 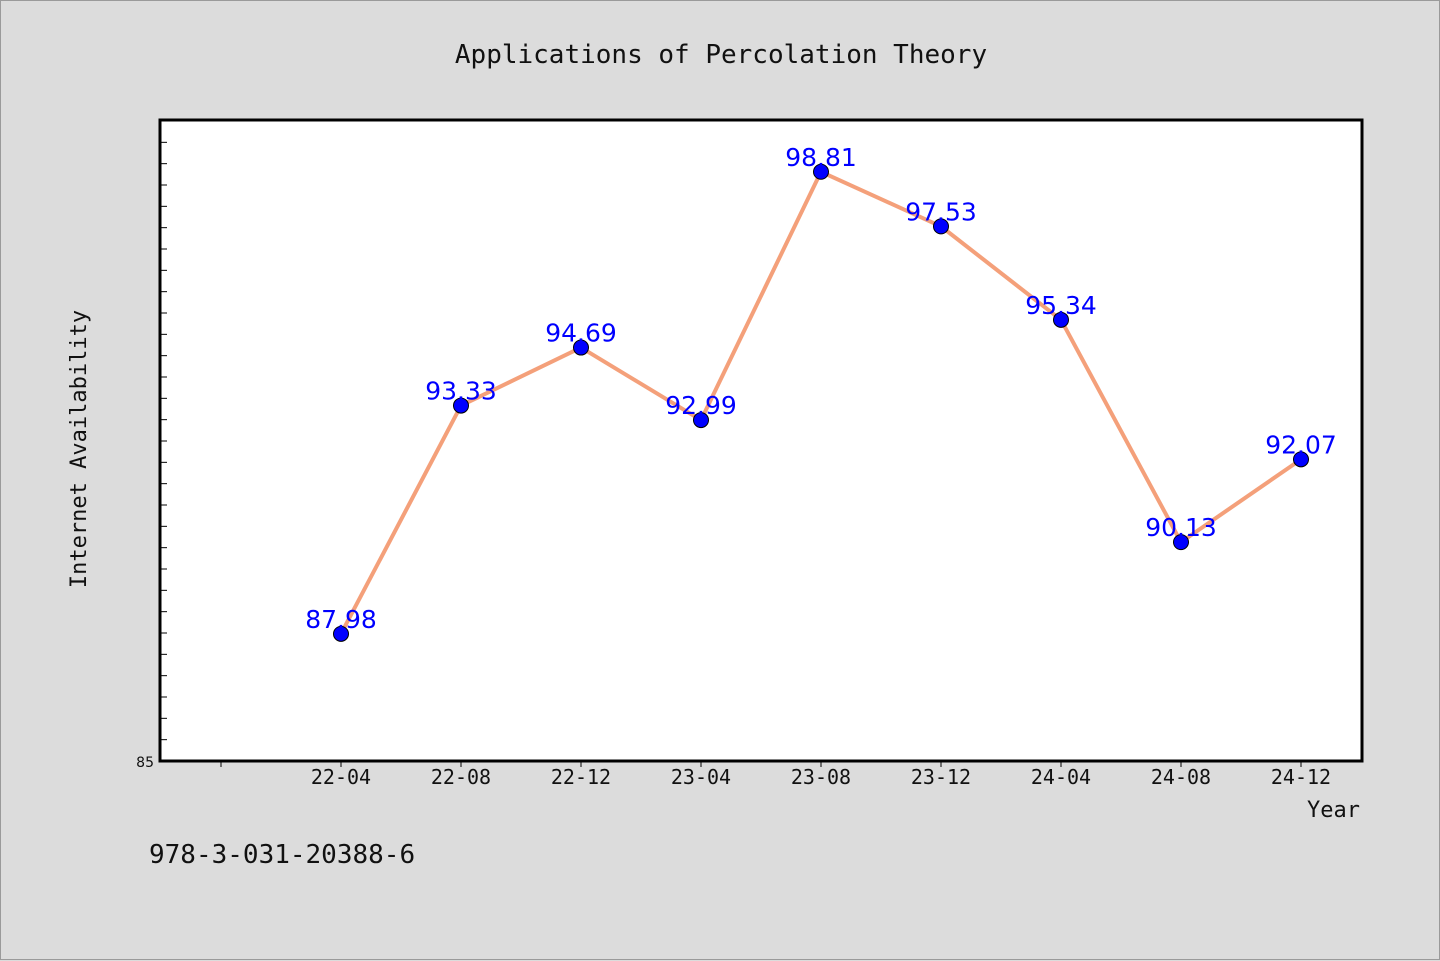 I want to click on x-tick-label: 24-08, so click(x=1181, y=777).